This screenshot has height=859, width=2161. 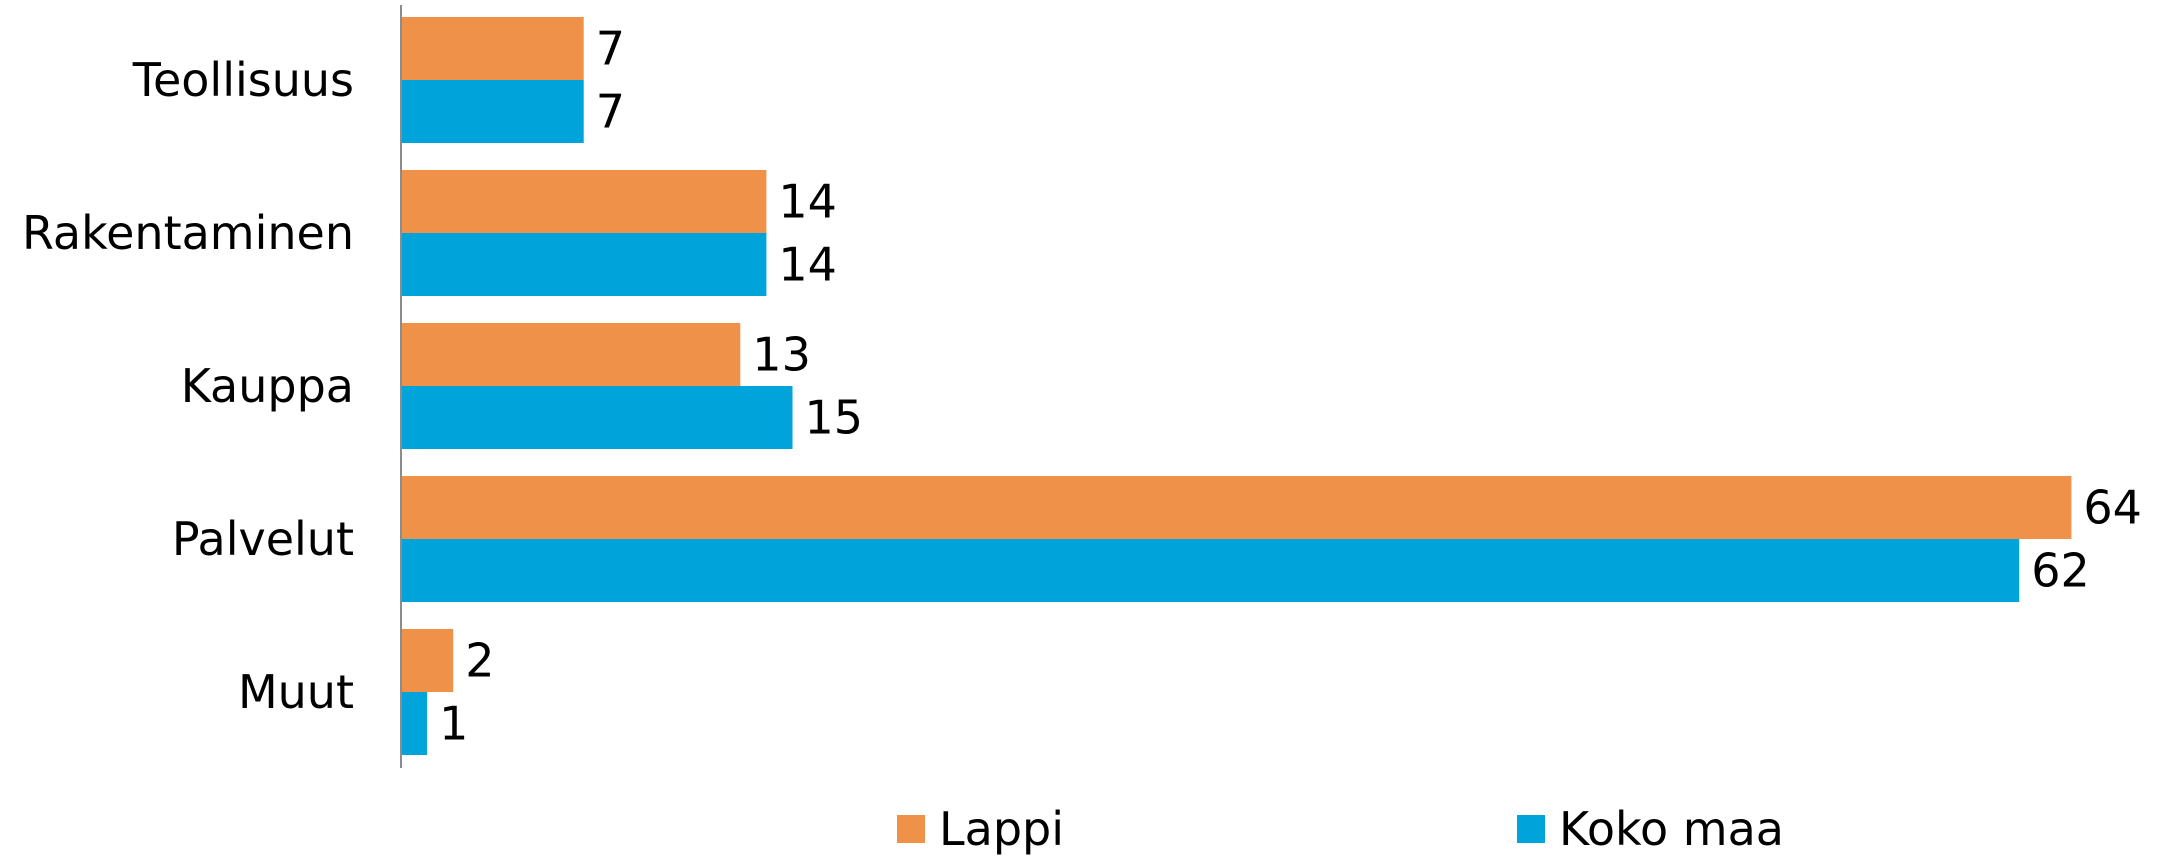 I want to click on category-label-kauppa: Kauppa, so click(x=267, y=386).